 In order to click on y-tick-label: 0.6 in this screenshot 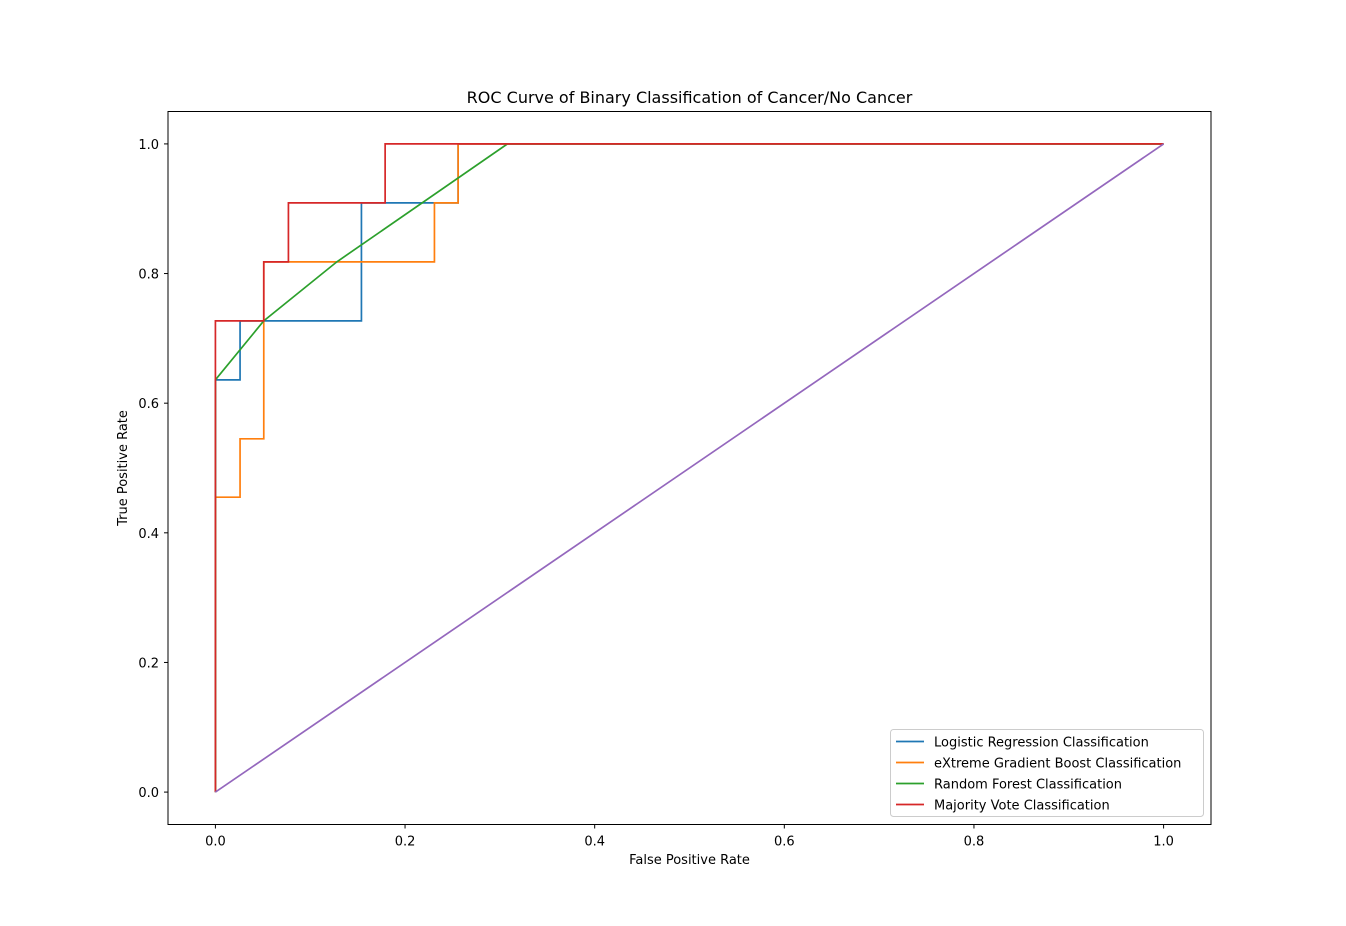, I will do `click(148, 404)`.